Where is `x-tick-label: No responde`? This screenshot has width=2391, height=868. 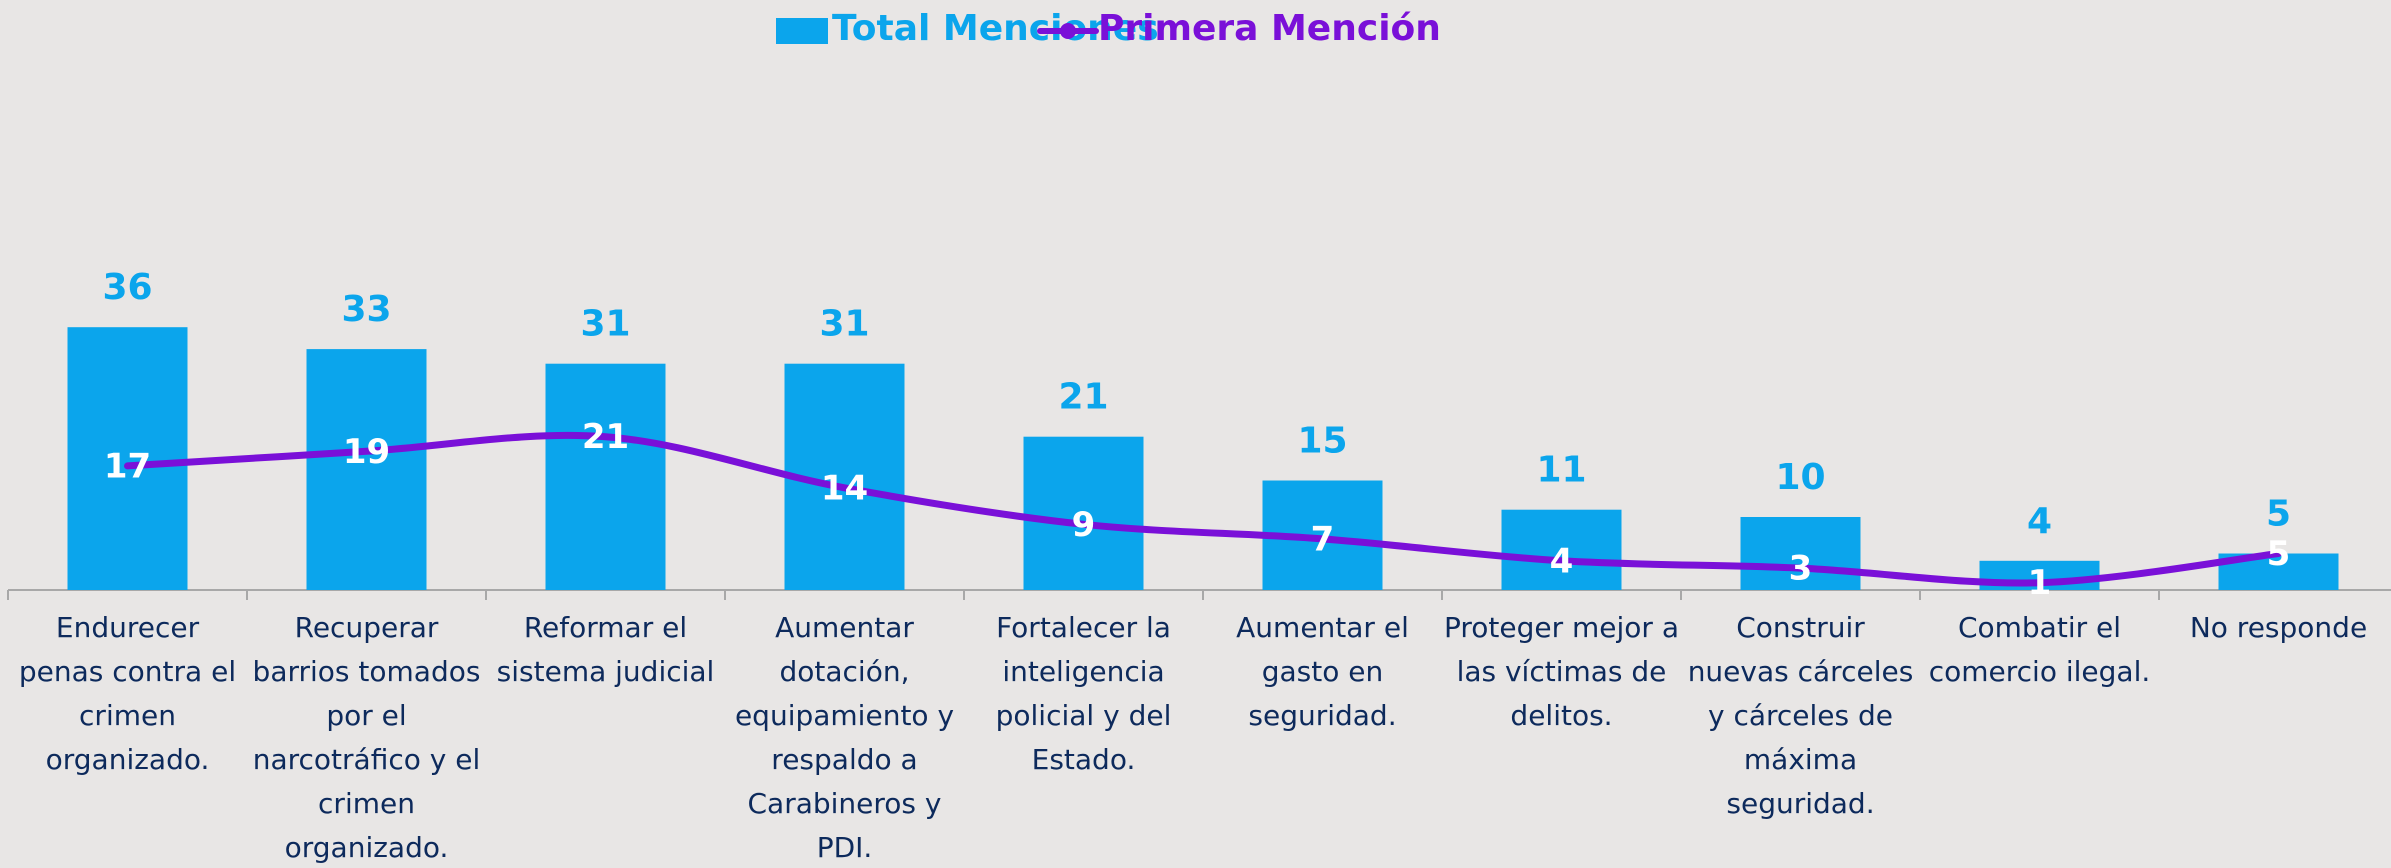 x-tick-label: No responde is located at coordinates (2278, 627).